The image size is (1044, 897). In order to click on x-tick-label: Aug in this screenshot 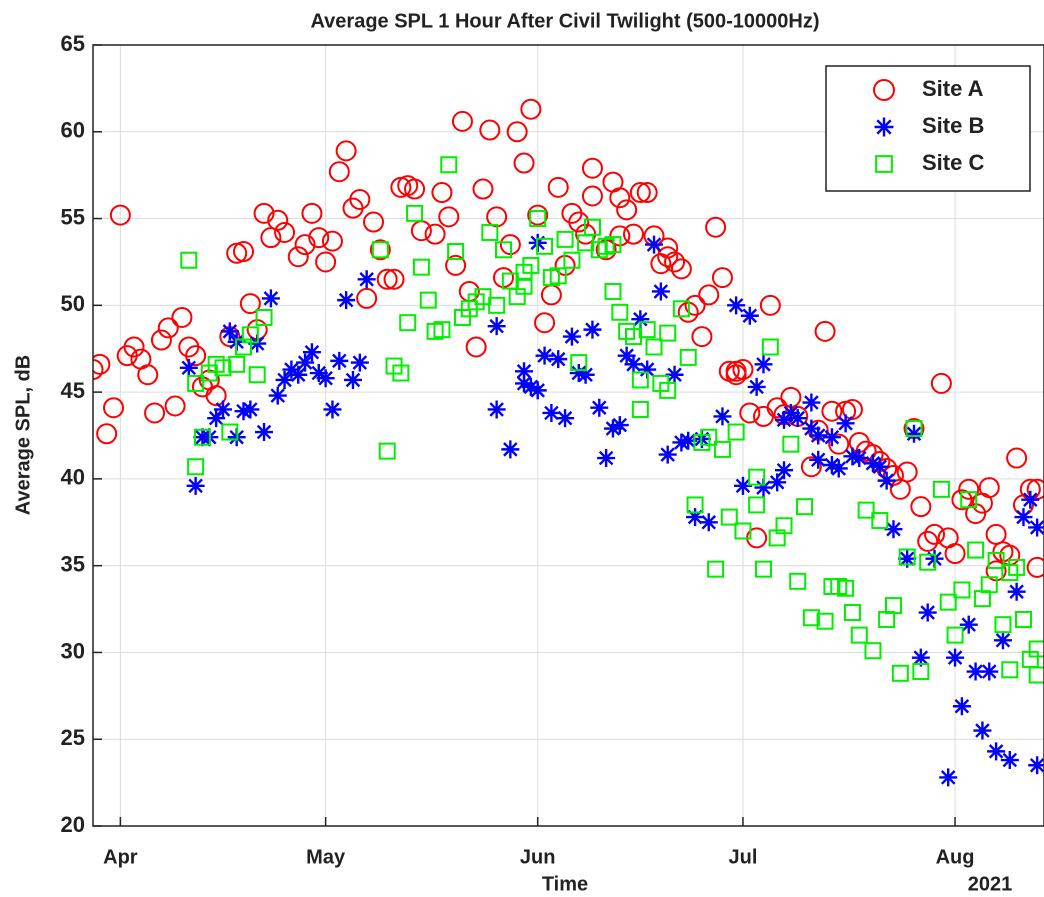, I will do `click(955, 857)`.